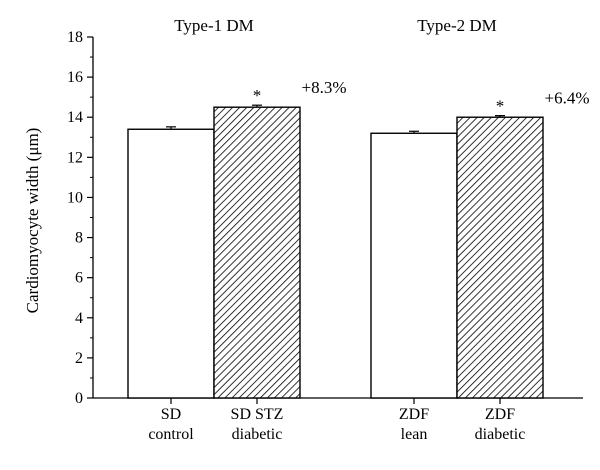 The width and height of the screenshot is (600, 470). I want to click on group-title: Type-2 DM, so click(457, 25).